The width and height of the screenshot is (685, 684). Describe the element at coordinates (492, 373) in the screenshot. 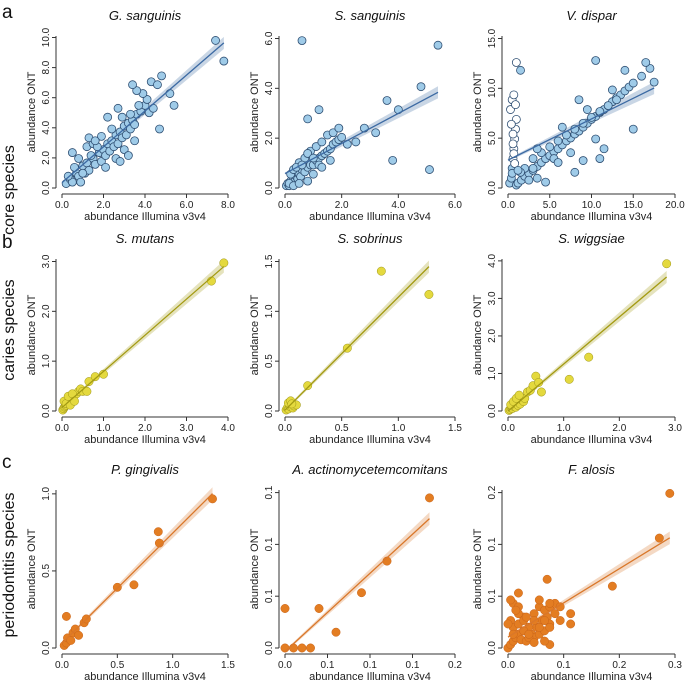

I see `y-tick-label: 1.0` at that location.